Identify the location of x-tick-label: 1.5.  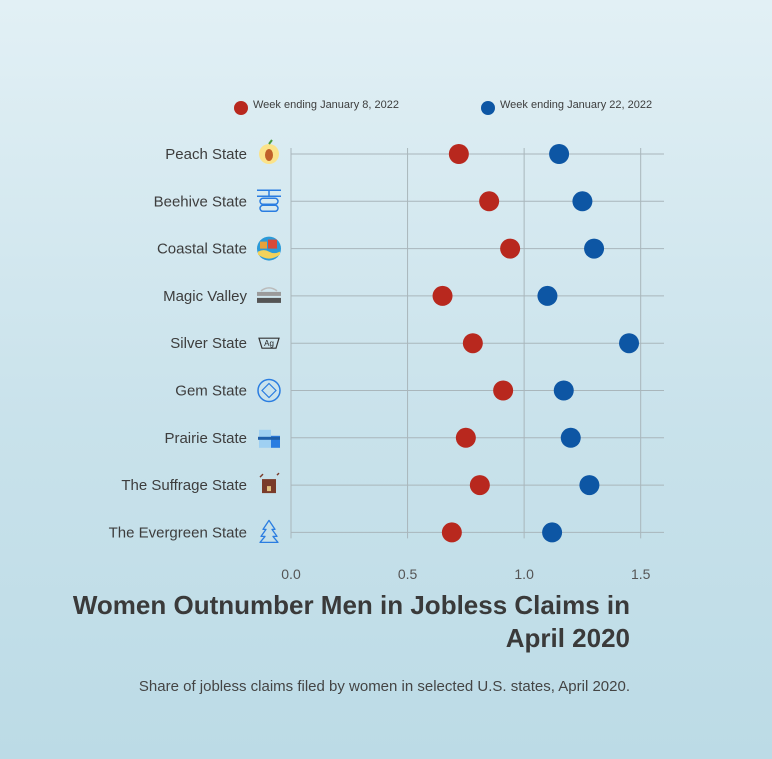
(641, 573).